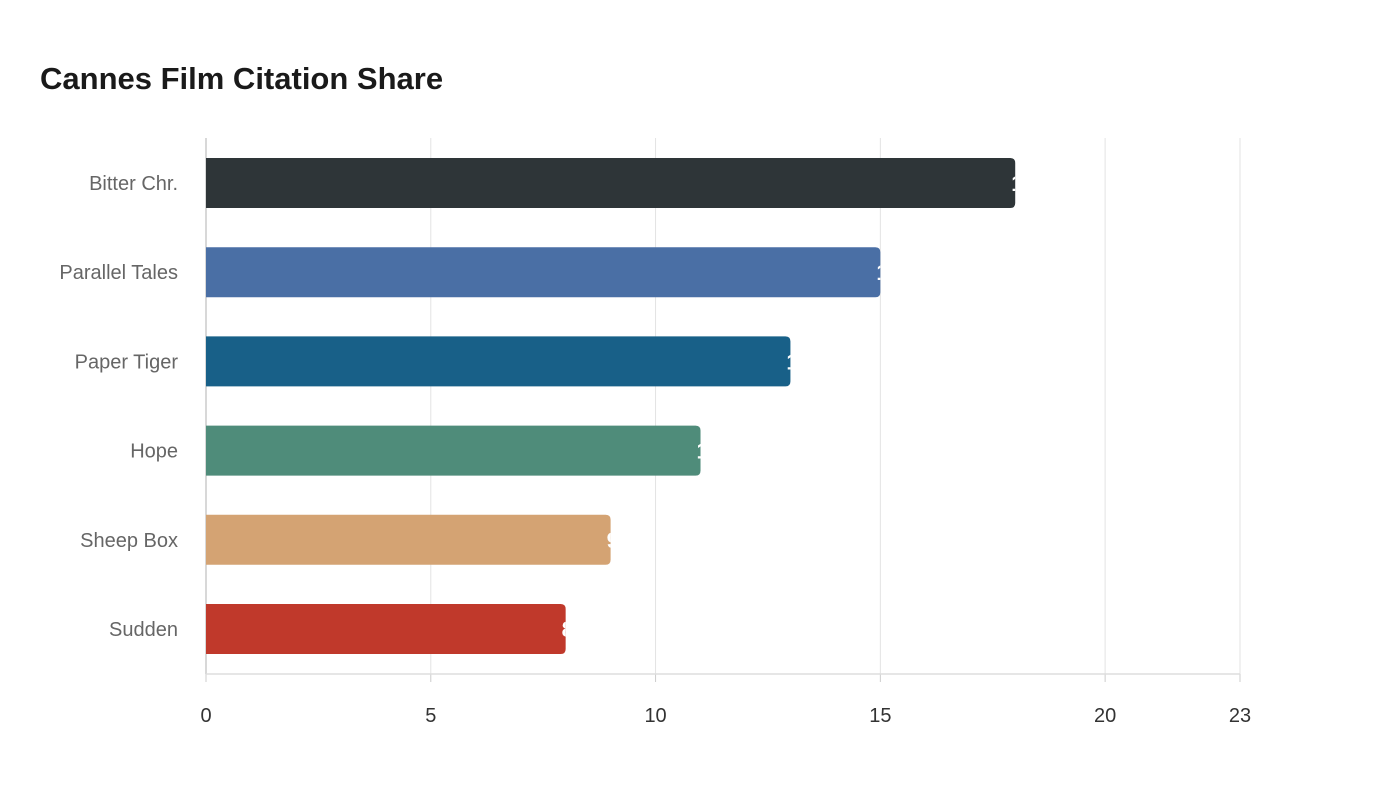 The height and width of the screenshot is (800, 1400). Describe the element at coordinates (143, 630) in the screenshot. I see `category-label-5: Sudden` at that location.